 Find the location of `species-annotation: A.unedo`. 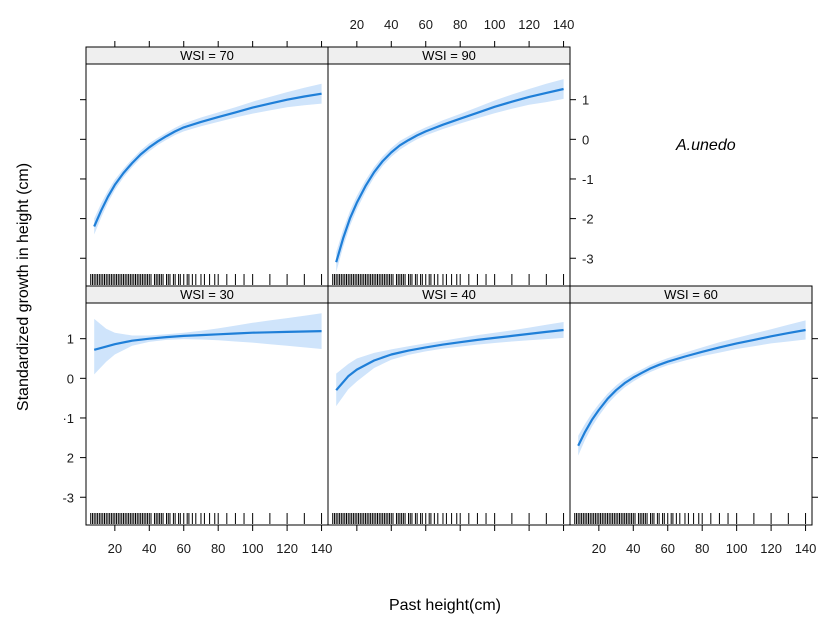

species-annotation: A.unedo is located at coordinates (705, 145).